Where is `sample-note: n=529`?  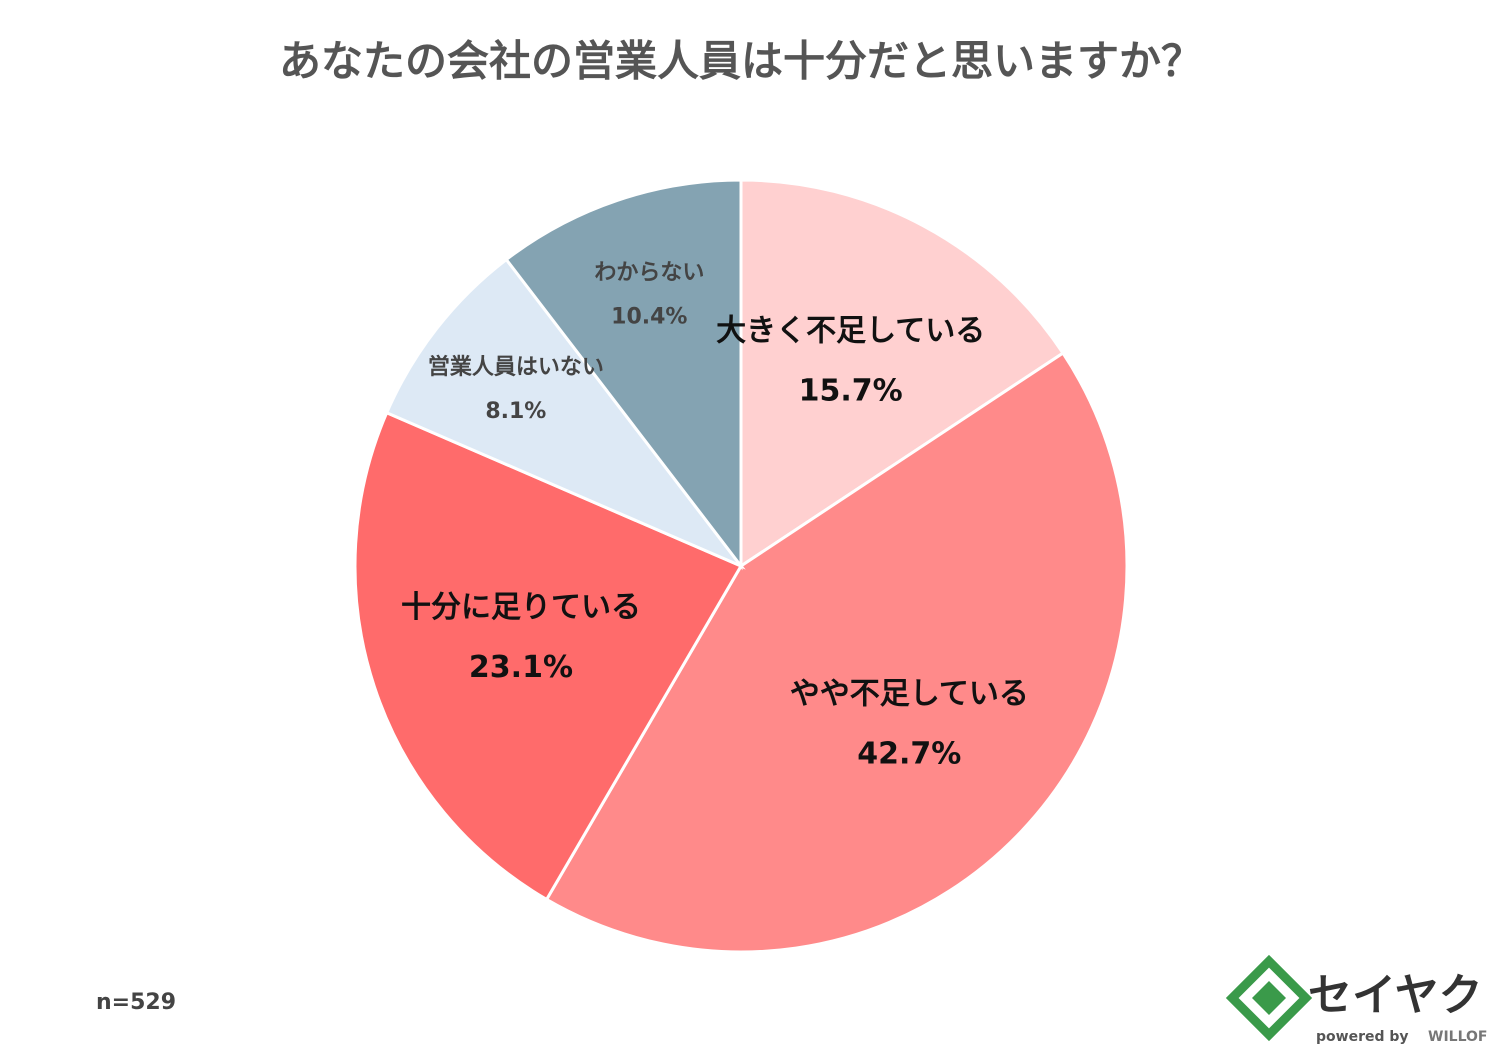 sample-note: n=529 is located at coordinates (136, 1002).